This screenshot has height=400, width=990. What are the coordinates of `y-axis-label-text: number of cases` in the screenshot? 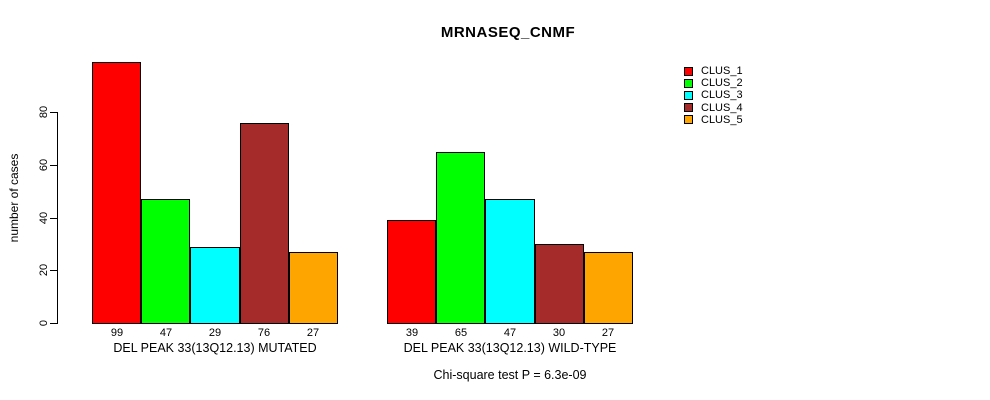 It's located at (14, 198).